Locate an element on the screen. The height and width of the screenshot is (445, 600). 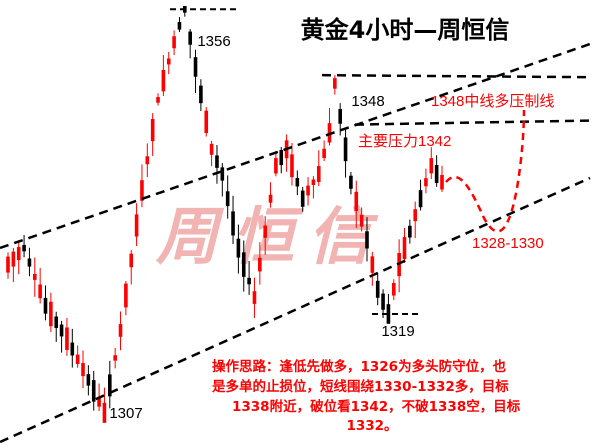
level-label: 1348中线多压制线 is located at coordinates (492, 101).